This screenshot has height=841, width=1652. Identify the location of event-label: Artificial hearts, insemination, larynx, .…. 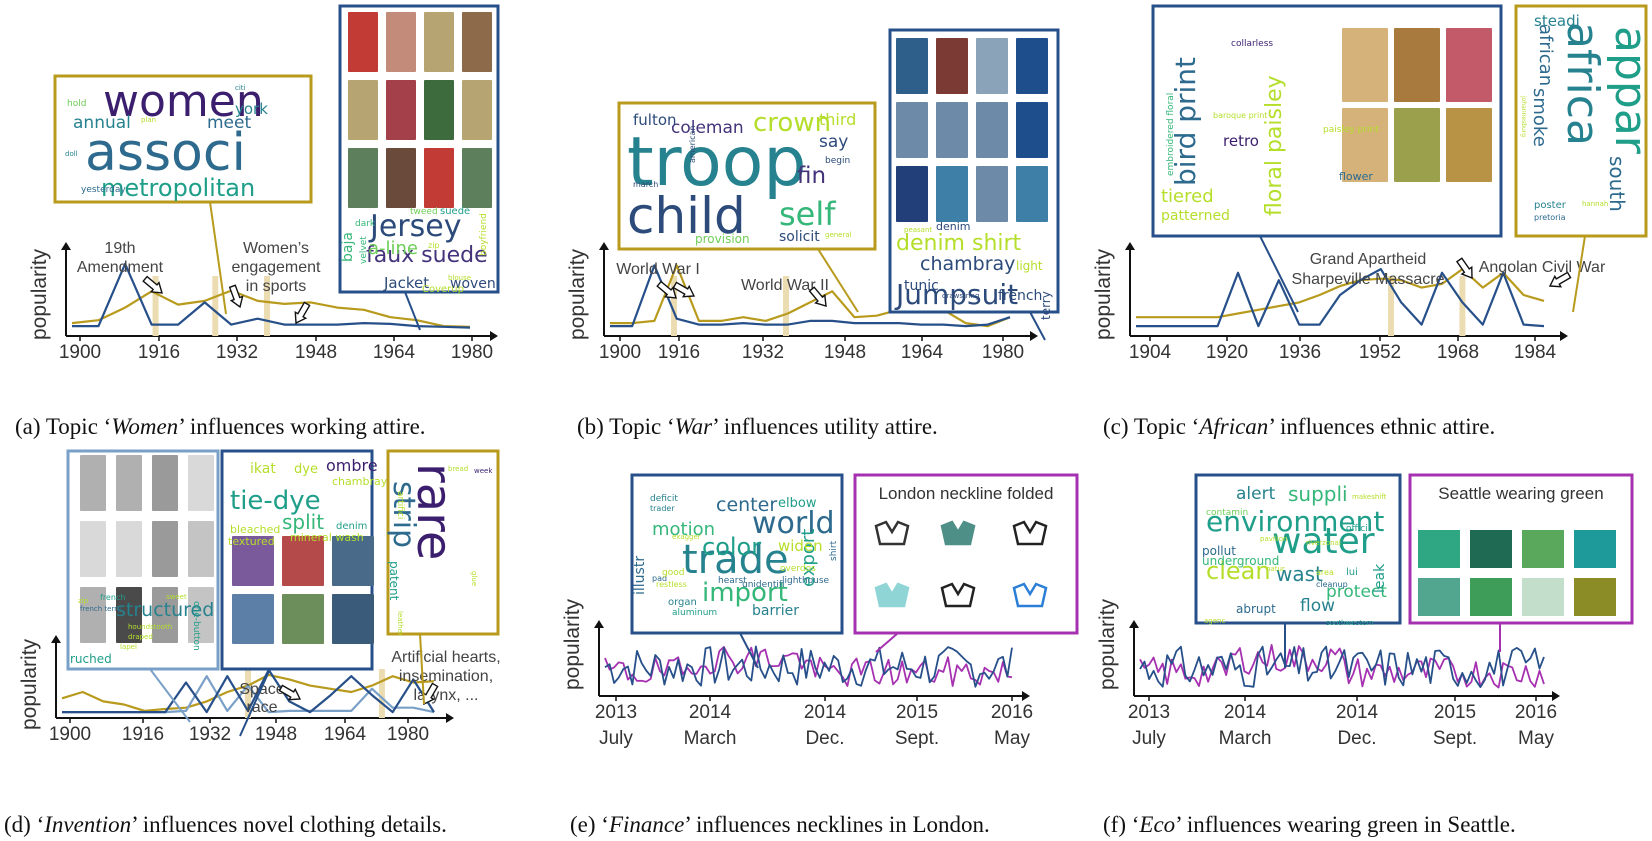
(445, 676).